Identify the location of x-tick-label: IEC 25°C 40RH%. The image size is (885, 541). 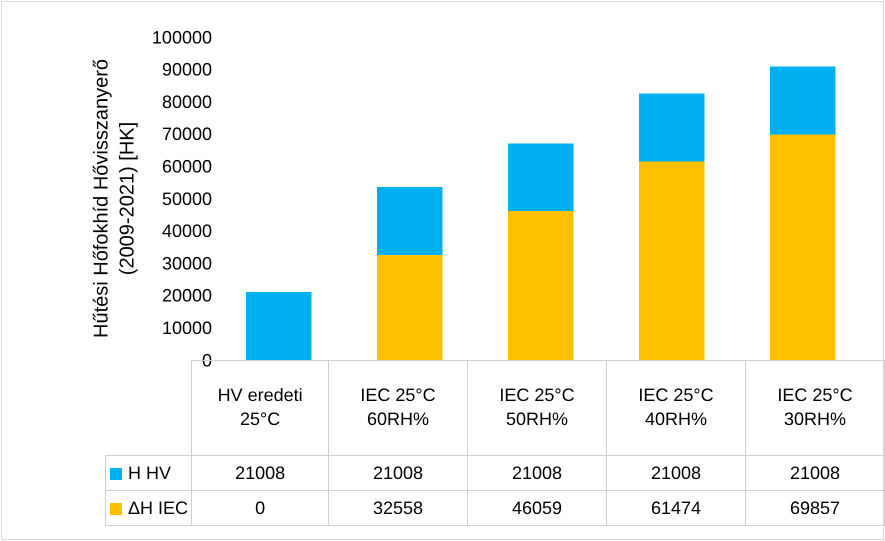
(676, 408).